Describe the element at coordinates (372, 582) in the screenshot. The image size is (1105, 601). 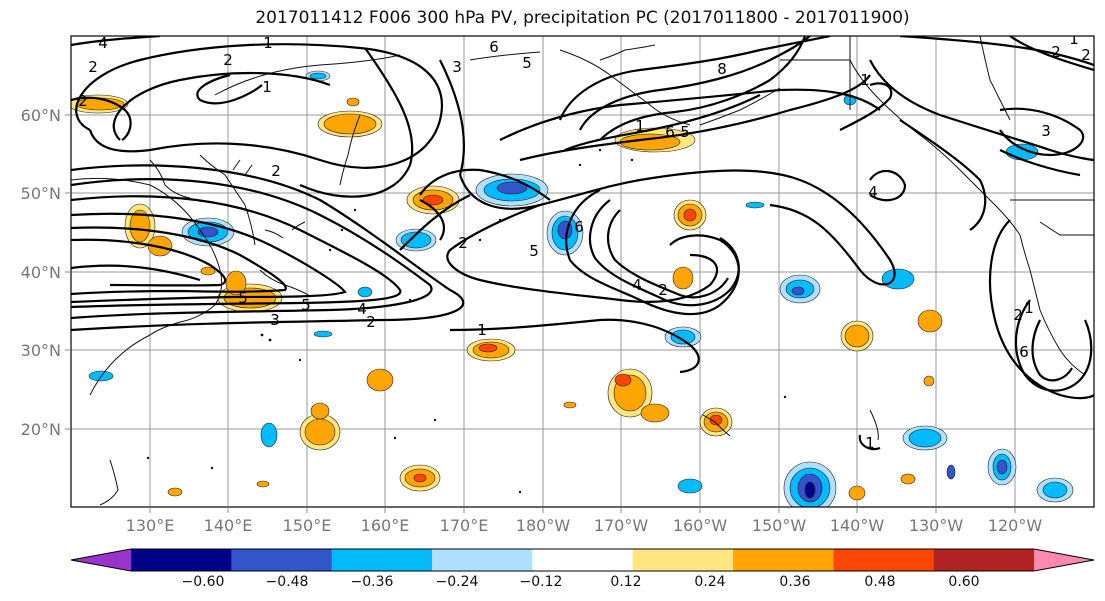
I see `colorbar-tick-label: −0.36` at that location.